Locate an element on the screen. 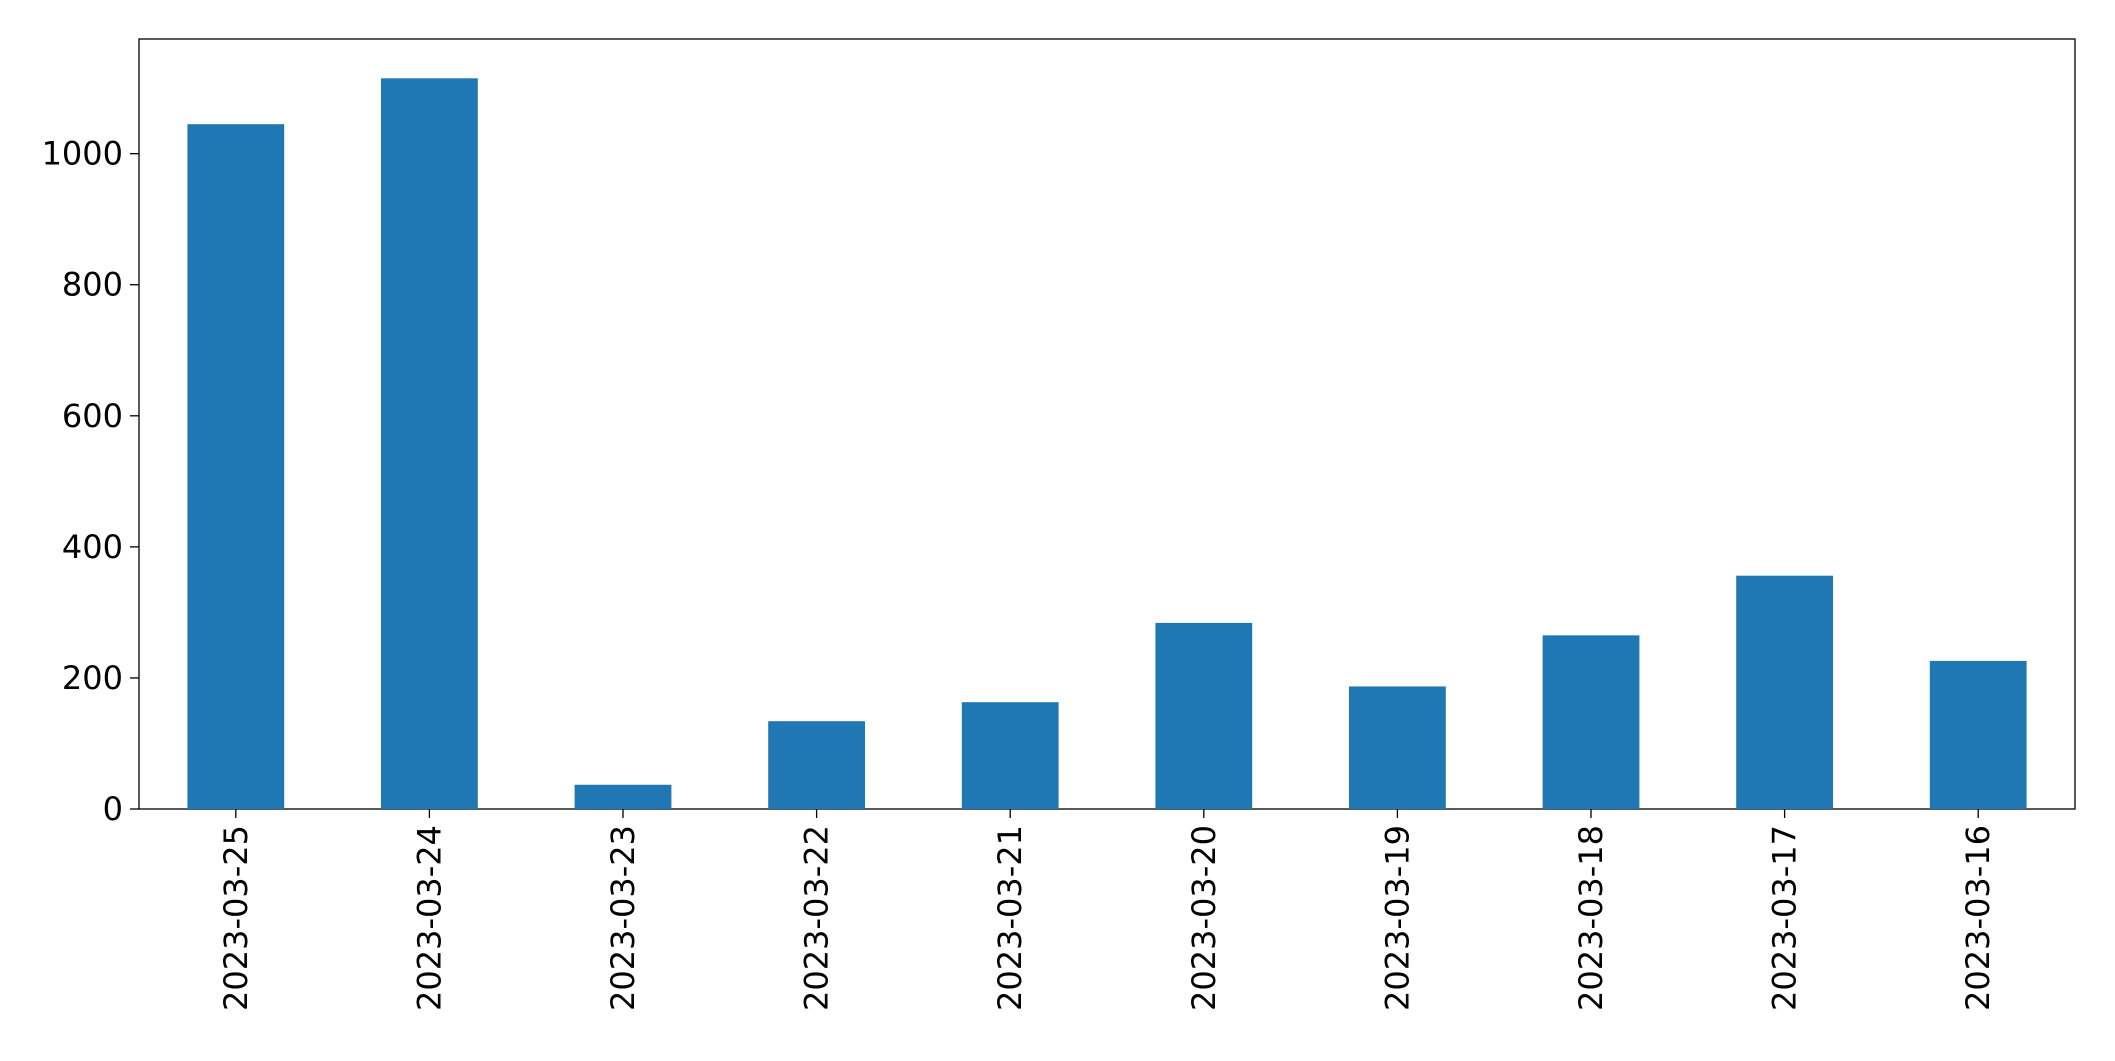  x-tick-label: 2023-03-24 is located at coordinates (429, 918).